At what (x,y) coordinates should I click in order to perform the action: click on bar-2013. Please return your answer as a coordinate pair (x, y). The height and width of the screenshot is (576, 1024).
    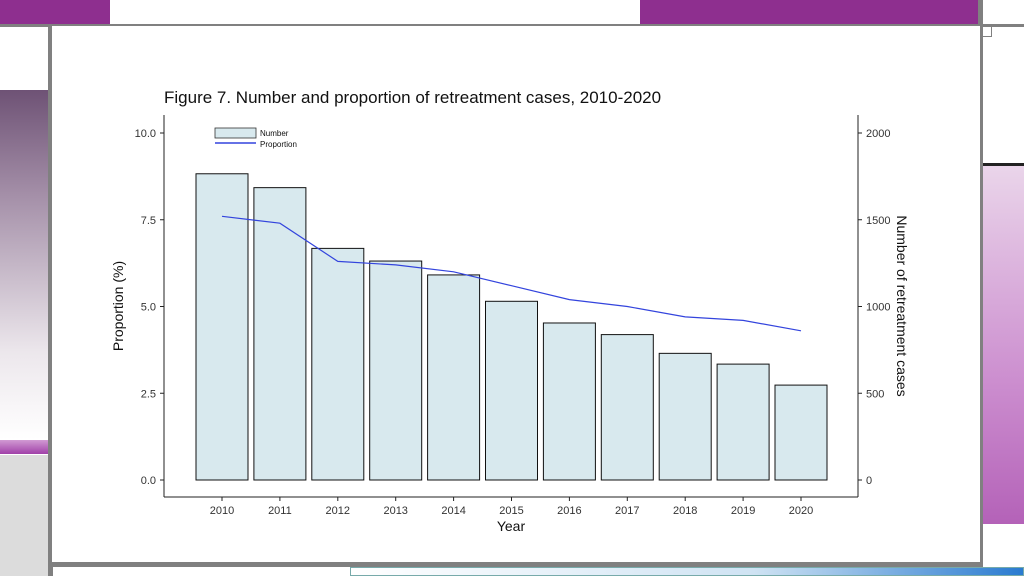
    Looking at the image, I should click on (396, 370).